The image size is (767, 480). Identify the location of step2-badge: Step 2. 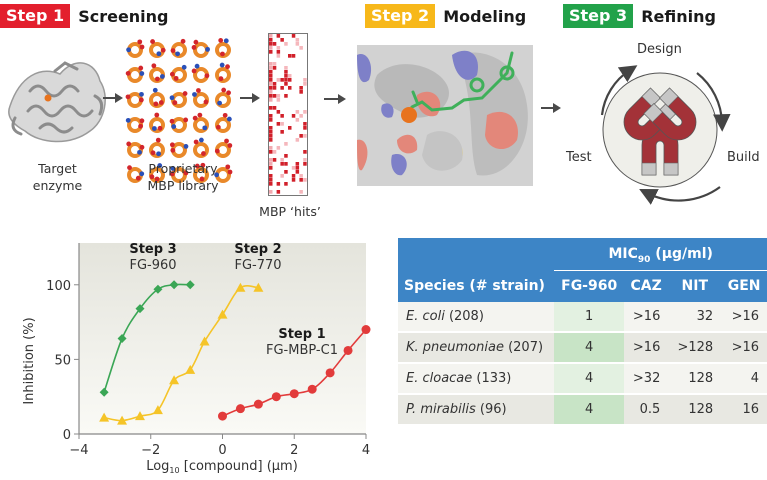
(400, 16).